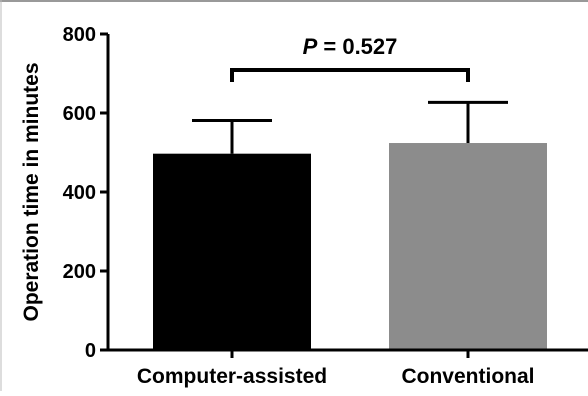  What do you see at coordinates (357, 46) in the screenshot?
I see `p-value-text: = 0.527` at bounding box center [357, 46].